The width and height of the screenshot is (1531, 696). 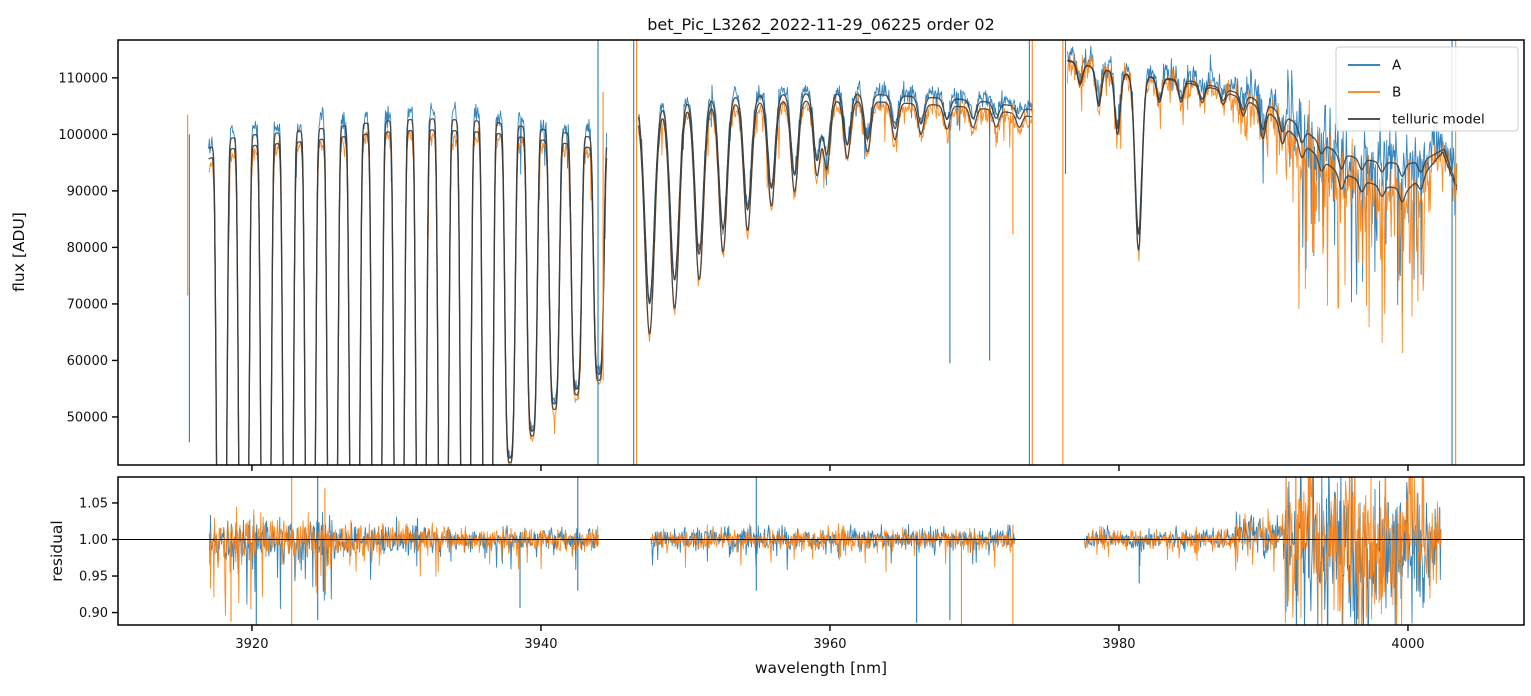 I want to click on legend-label-B: B, so click(x=1396, y=93).